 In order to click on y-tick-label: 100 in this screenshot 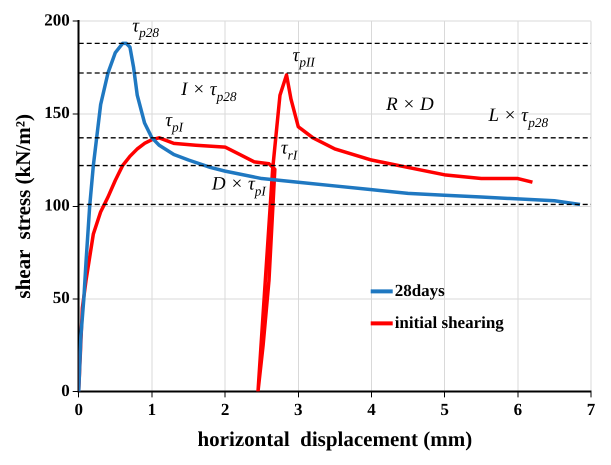, I will do `click(57, 205)`.